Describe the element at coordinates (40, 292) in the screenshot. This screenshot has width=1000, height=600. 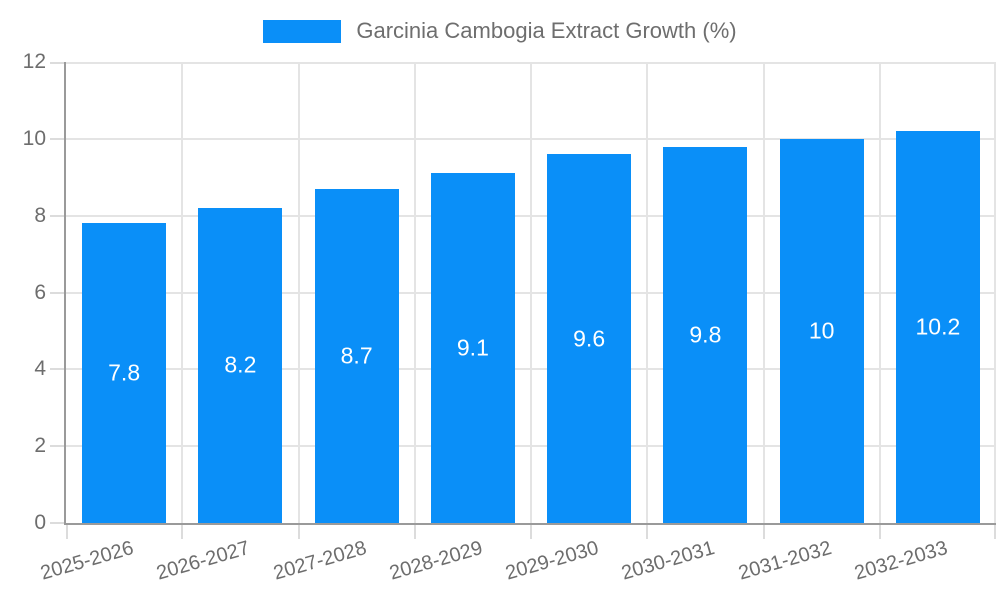
I see `y-tick-label: 6` at that location.